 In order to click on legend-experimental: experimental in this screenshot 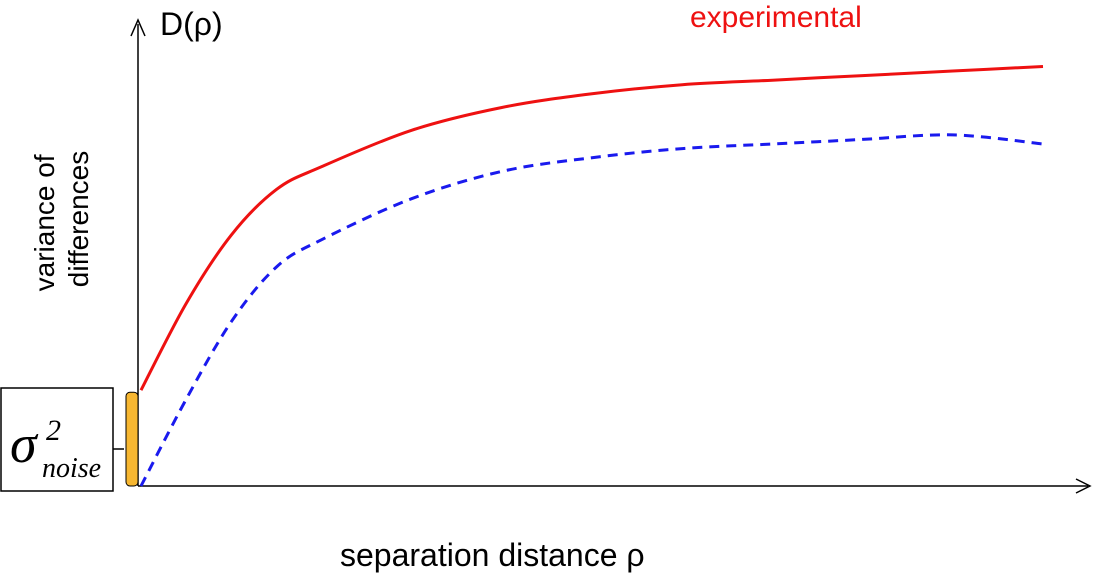, I will do `click(776, 17)`.